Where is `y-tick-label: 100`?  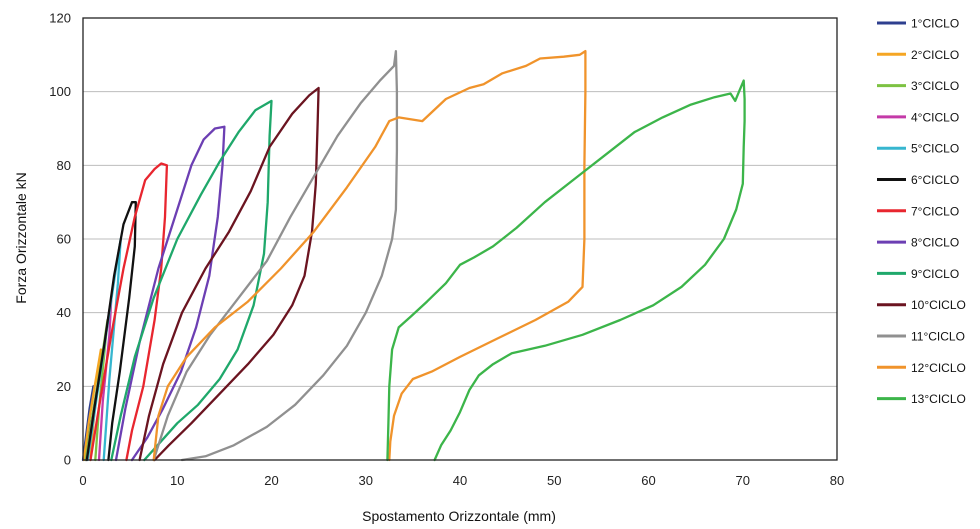 y-tick-label: 100 is located at coordinates (60, 91).